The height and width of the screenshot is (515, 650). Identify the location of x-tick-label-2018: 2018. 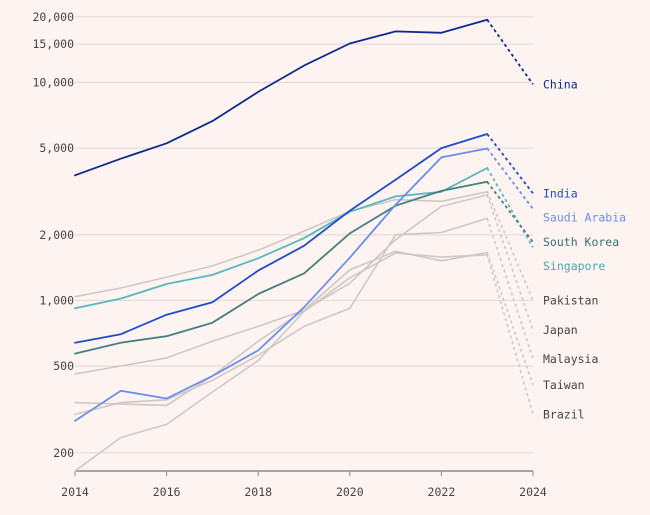
(258, 492).